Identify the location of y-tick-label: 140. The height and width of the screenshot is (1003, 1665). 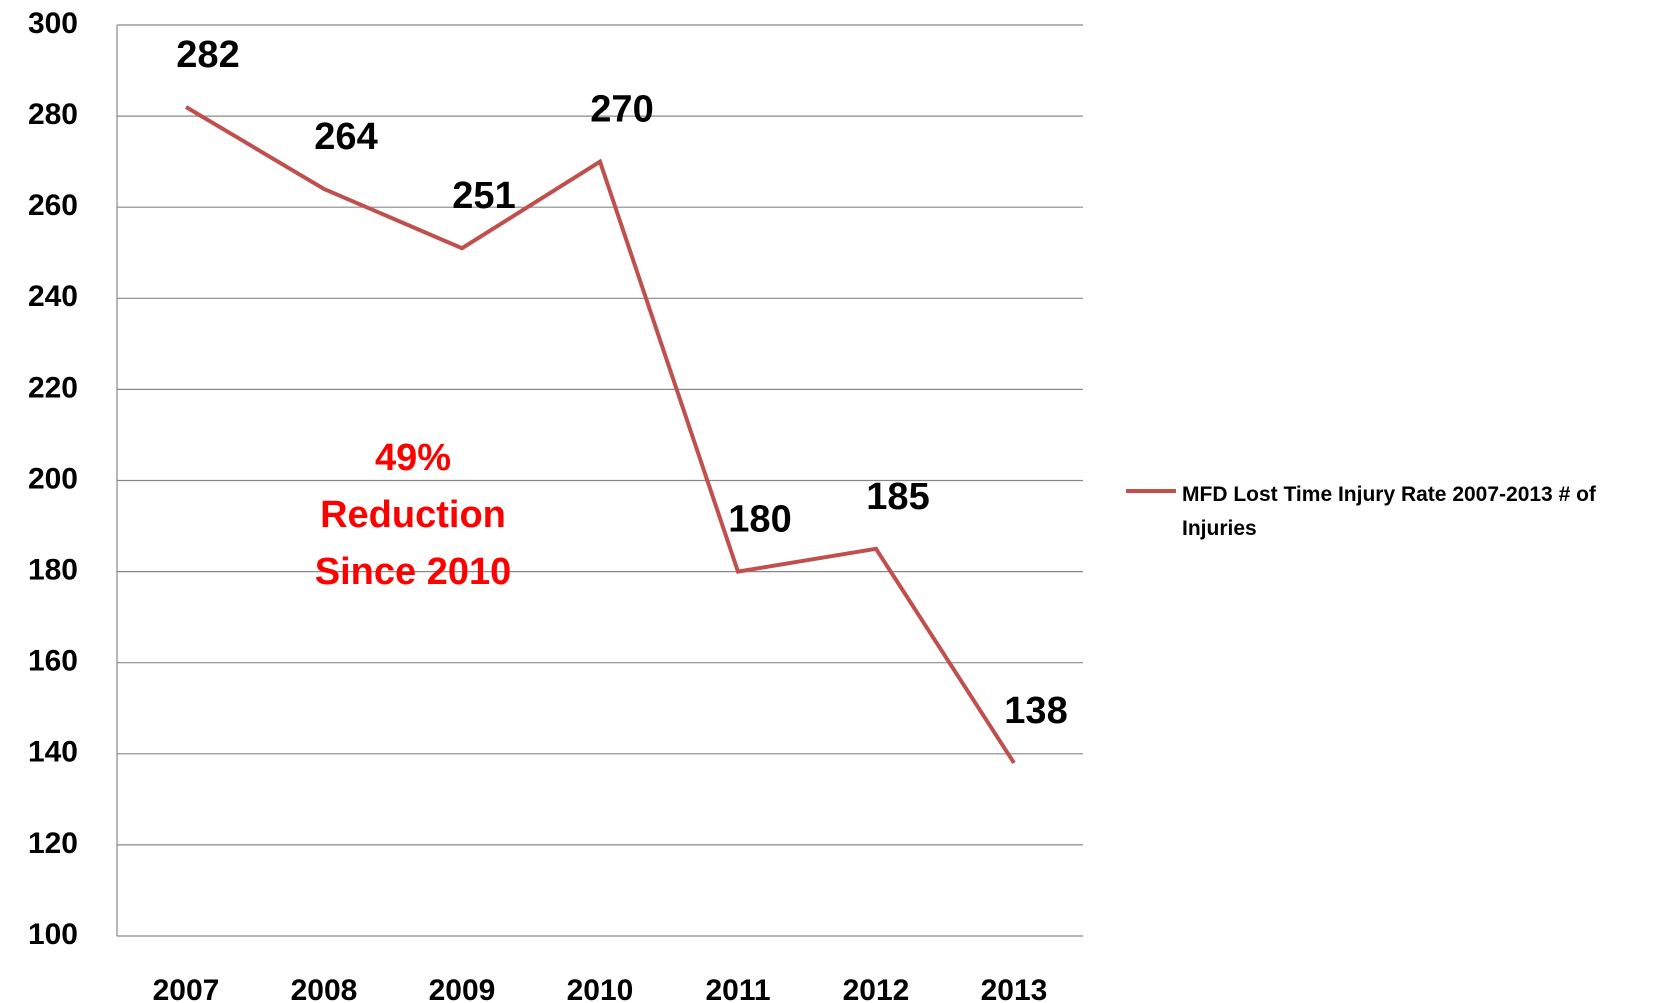
(53, 752).